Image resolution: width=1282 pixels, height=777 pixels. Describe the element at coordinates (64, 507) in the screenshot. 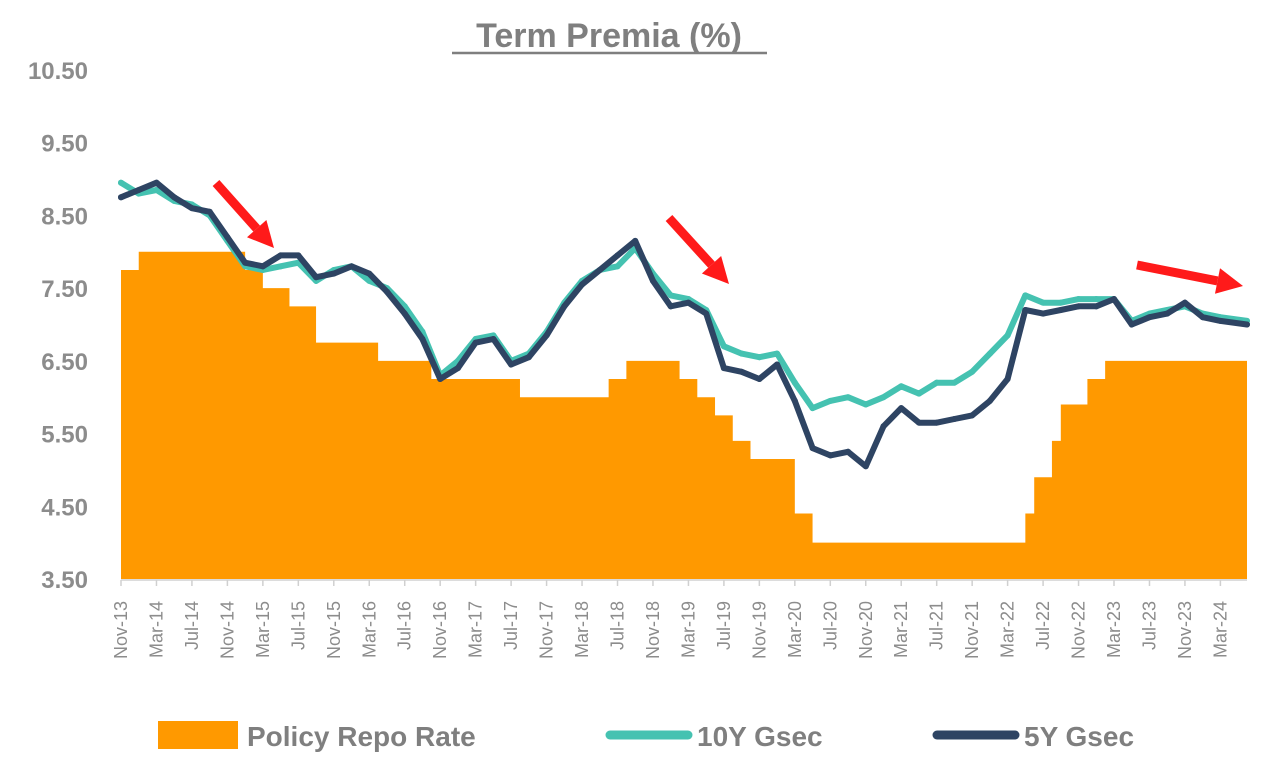

I see `y-tick-label-1: 4.50` at that location.